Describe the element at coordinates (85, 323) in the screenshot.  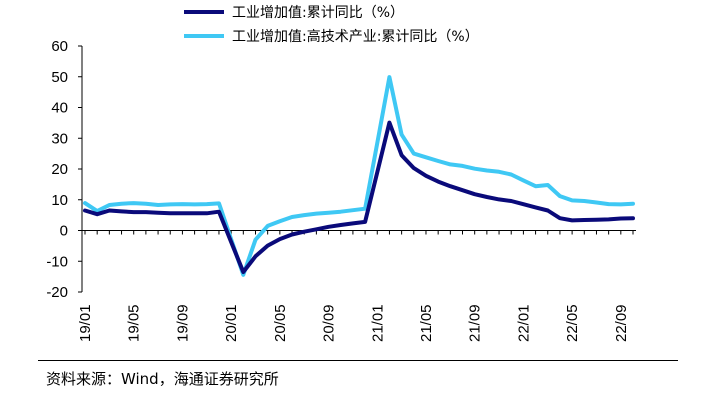
I see `x-tick-label: 19/01` at that location.